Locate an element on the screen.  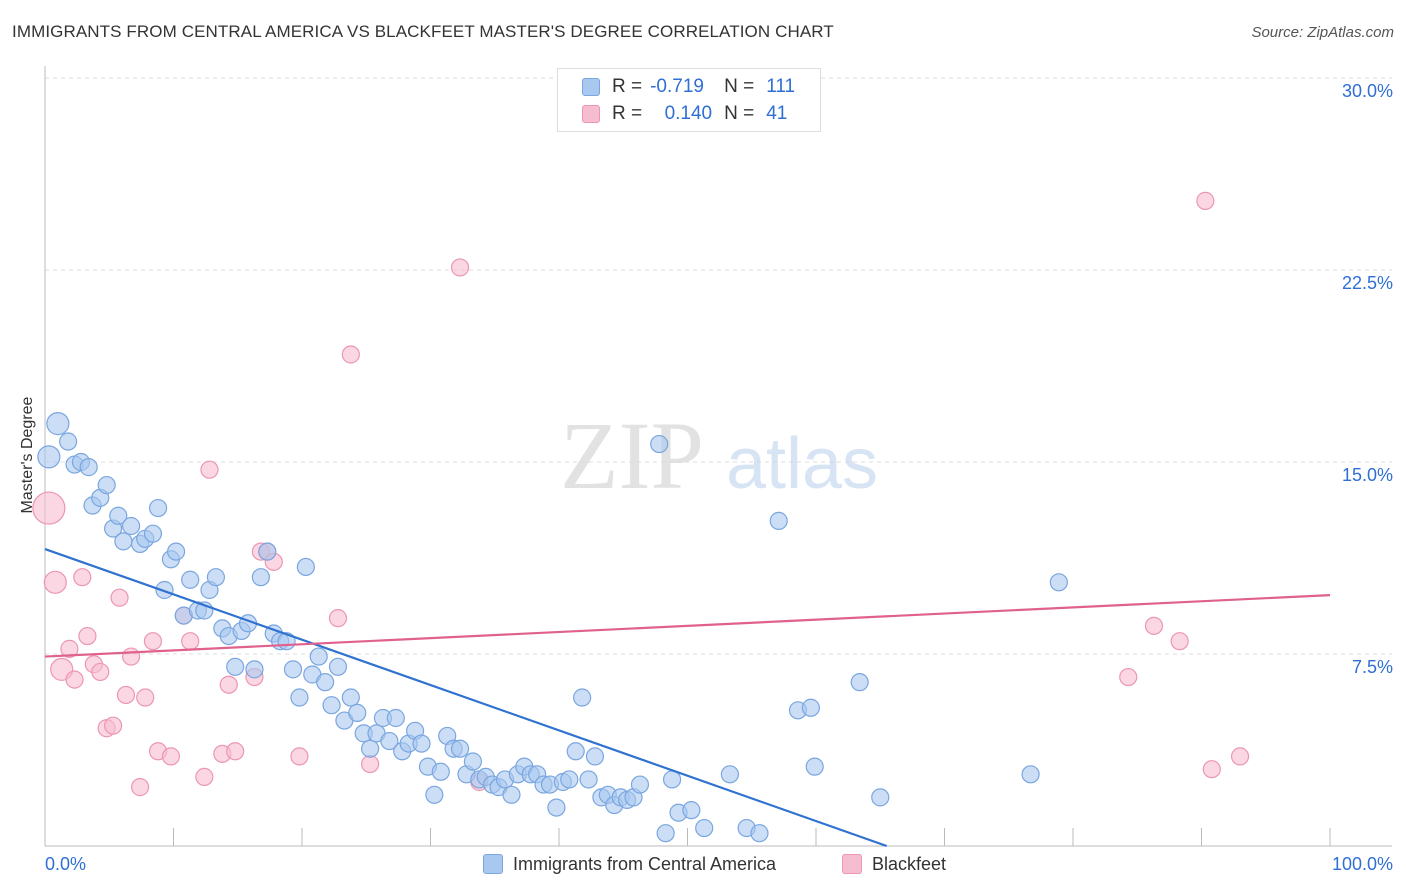
stats-legend: R = -0.719 N = 111 R = 0.140 N = 41 is located at coordinates (689, 100).